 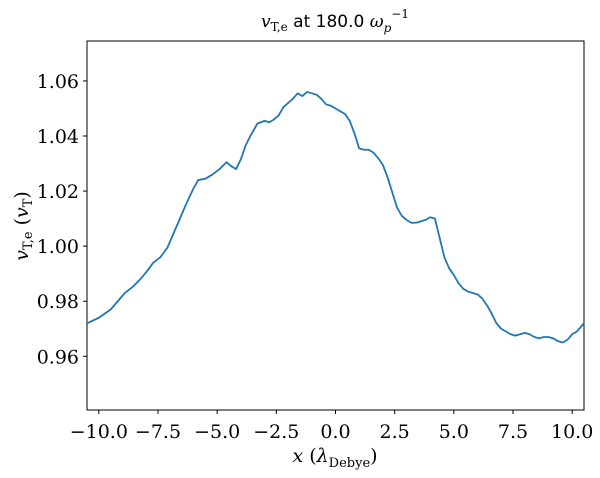 What do you see at coordinates (58, 137) in the screenshot?
I see `y-tick-label: 1.04` at bounding box center [58, 137].